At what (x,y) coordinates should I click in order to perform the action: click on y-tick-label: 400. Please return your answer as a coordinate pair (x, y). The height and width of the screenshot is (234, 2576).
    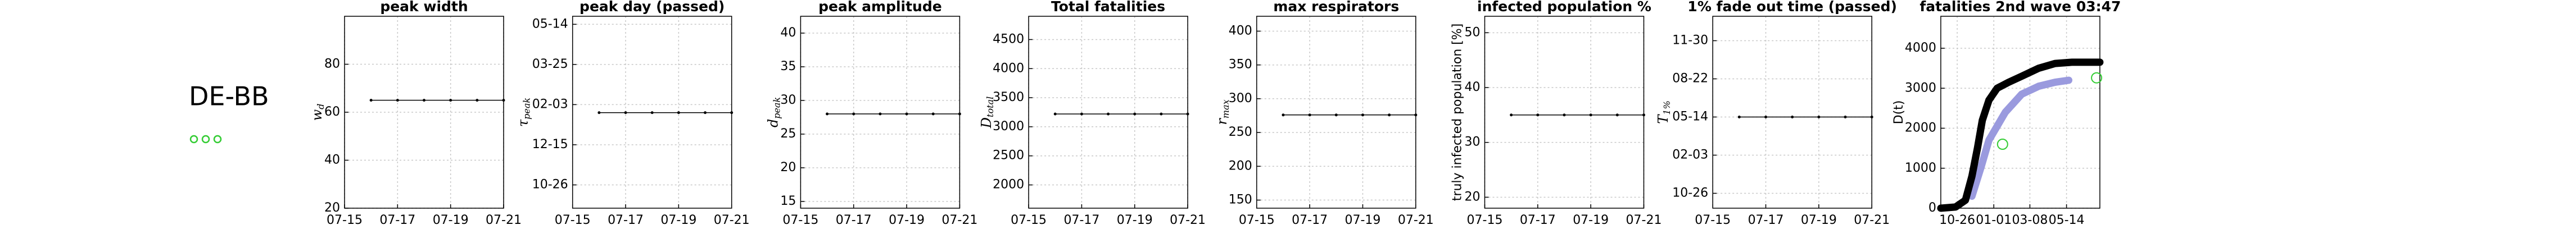
    Looking at the image, I should click on (1240, 31).